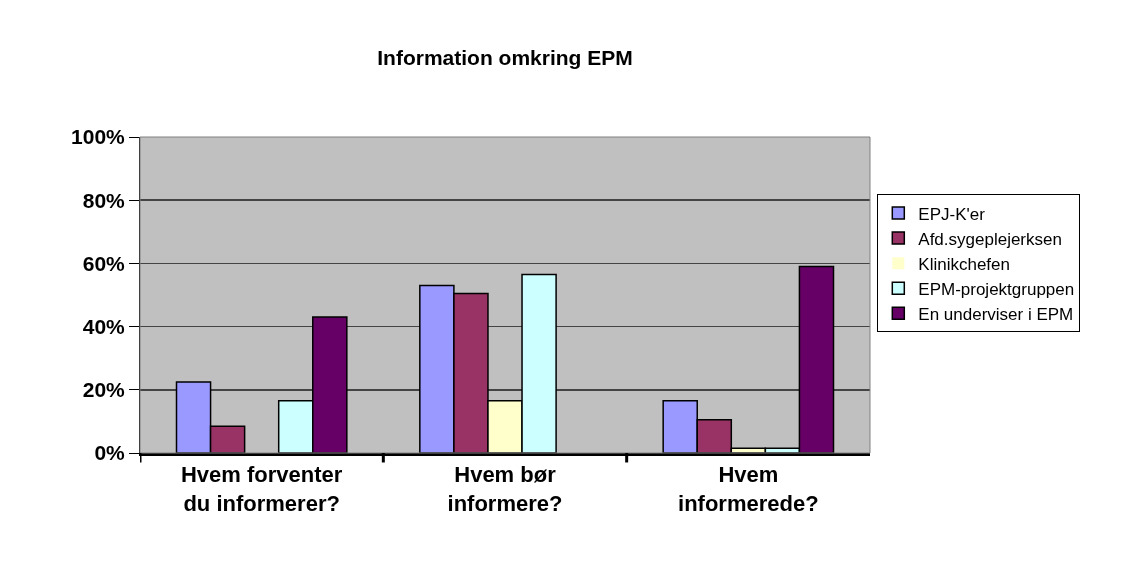 The height and width of the screenshot is (574, 1144). Describe the element at coordinates (104, 263) in the screenshot. I see `y-tick-label: 60%` at that location.